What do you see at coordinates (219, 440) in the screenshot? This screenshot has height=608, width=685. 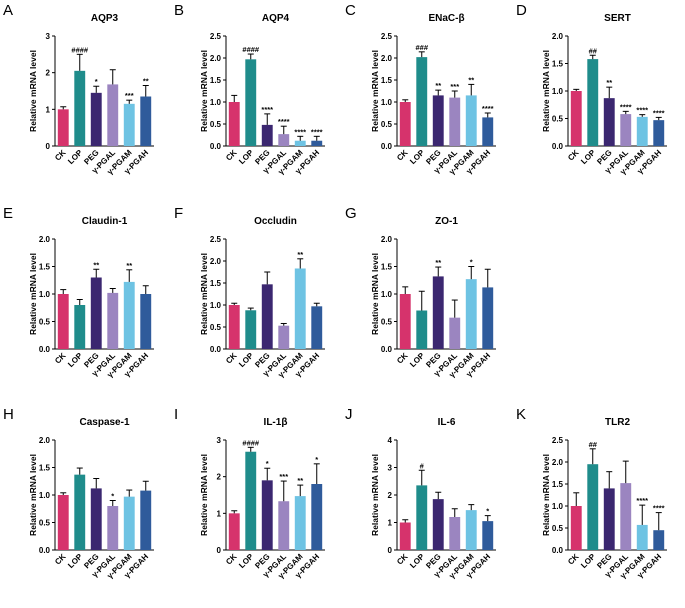 I see `y-tick-label: 3` at bounding box center [219, 440].